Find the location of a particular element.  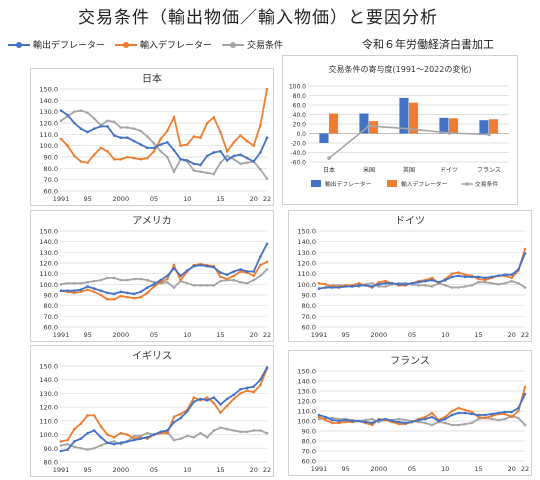

y-tick-label: 130.0 is located at coordinates (48, 394).